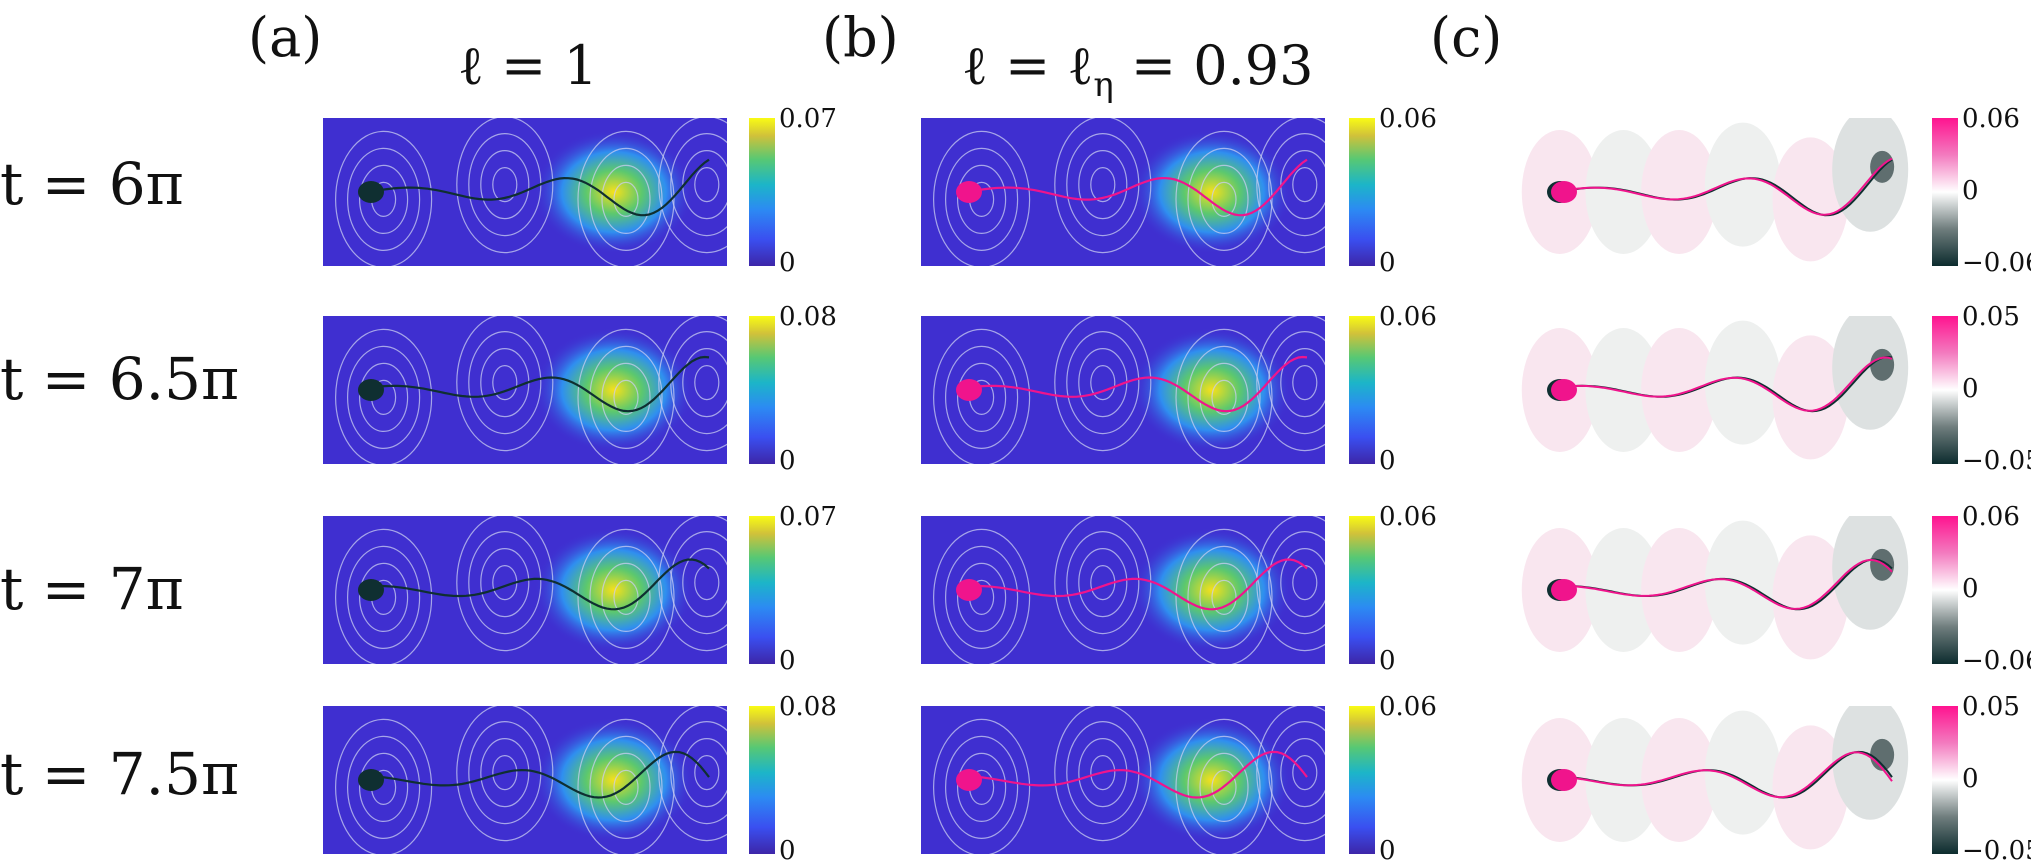 The width and height of the screenshot is (2031, 866). What do you see at coordinates (1991, 707) in the screenshot?
I see `colorbar-max-label: 0.05` at bounding box center [1991, 707].